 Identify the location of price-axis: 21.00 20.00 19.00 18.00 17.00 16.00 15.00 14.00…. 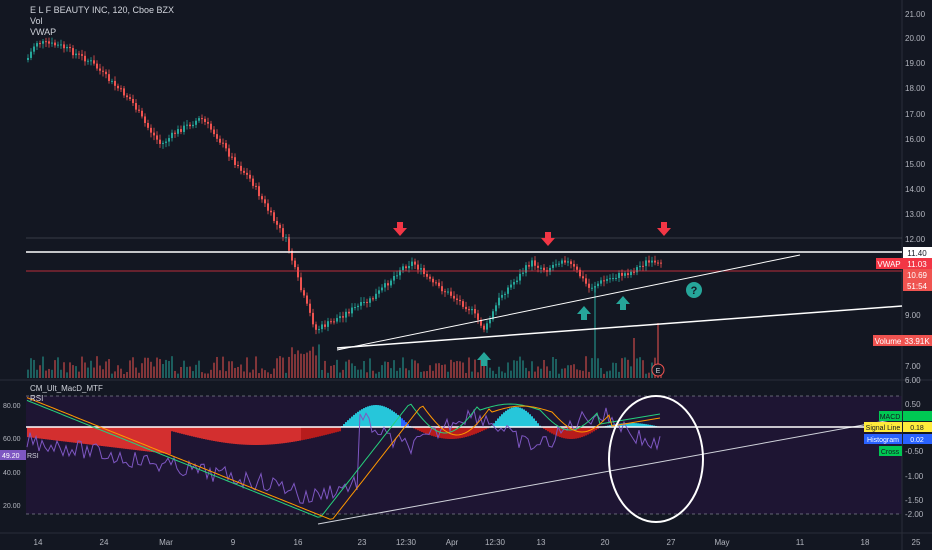
(915, 197).